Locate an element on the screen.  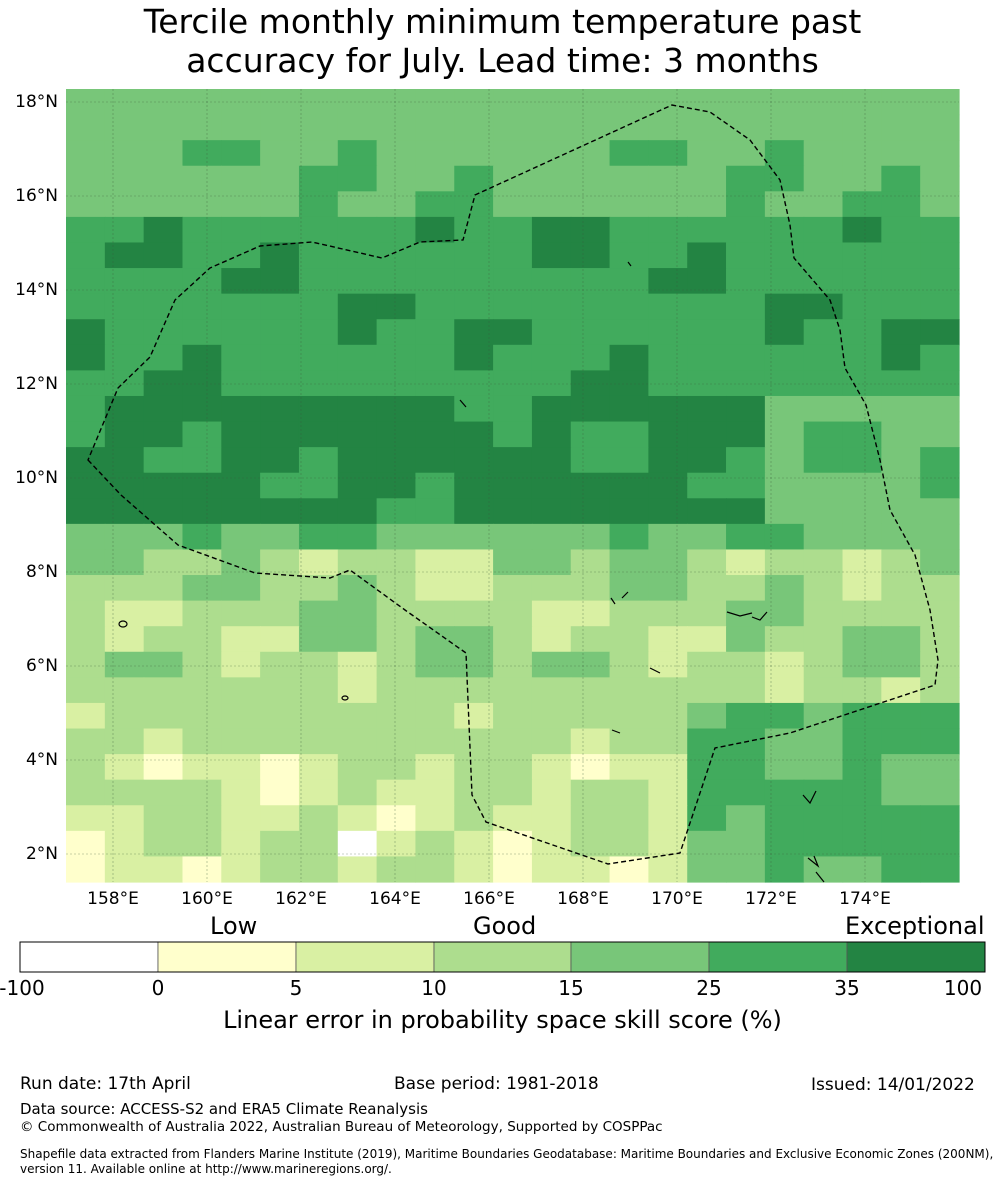
title-line-2: accuracy for July. Lead time: 3 months is located at coordinates (502, 60).